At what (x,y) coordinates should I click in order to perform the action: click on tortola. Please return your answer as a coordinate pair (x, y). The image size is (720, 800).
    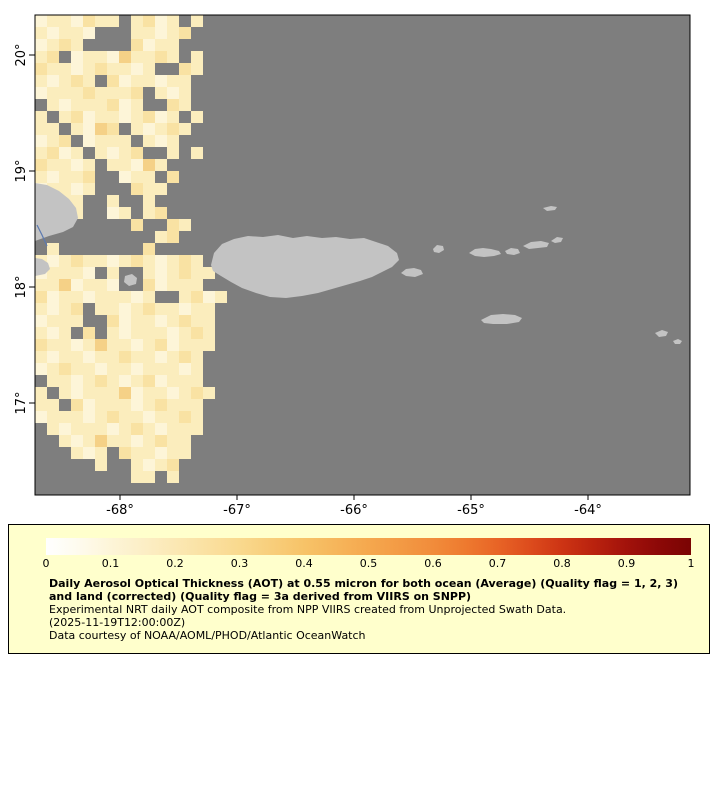
    Looking at the image, I should click on (536, 245).